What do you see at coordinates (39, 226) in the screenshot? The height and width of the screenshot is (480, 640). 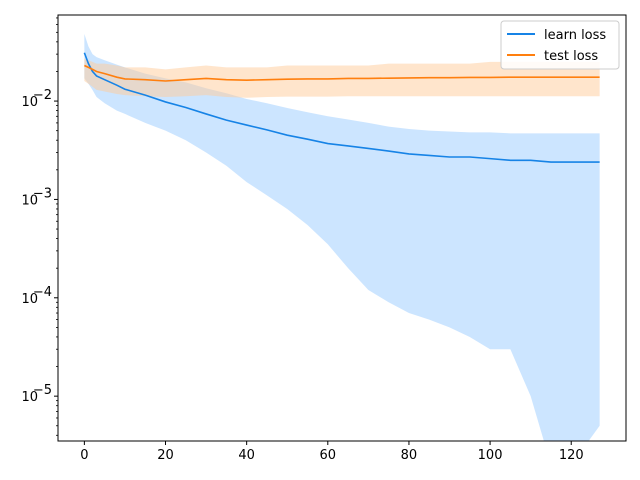 I see `y-axis: 10−510−410−310−2` at bounding box center [39, 226].